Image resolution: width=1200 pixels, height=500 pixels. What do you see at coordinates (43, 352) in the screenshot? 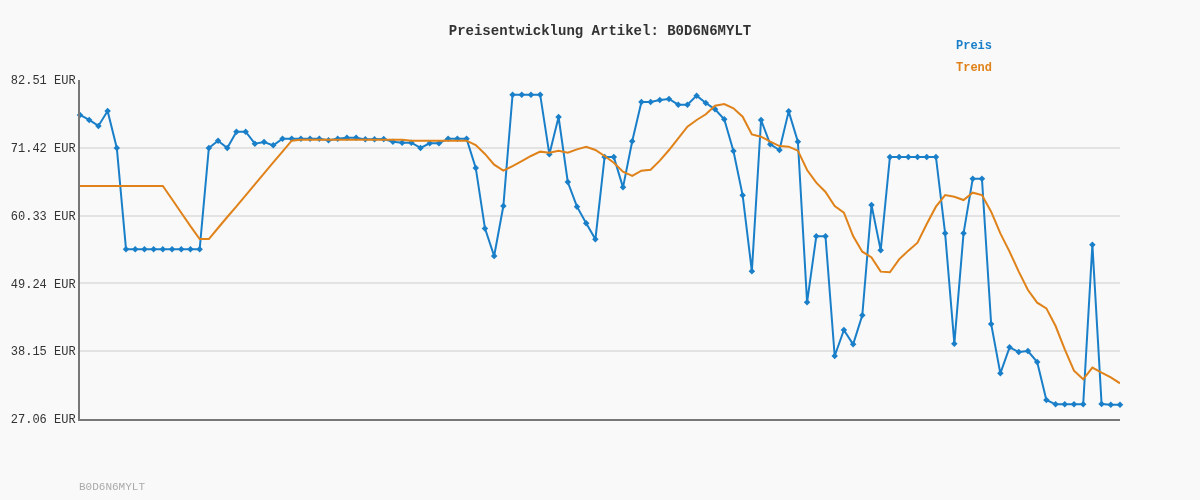
I see `y-tick-label: 38.15 EUR` at bounding box center [43, 352].